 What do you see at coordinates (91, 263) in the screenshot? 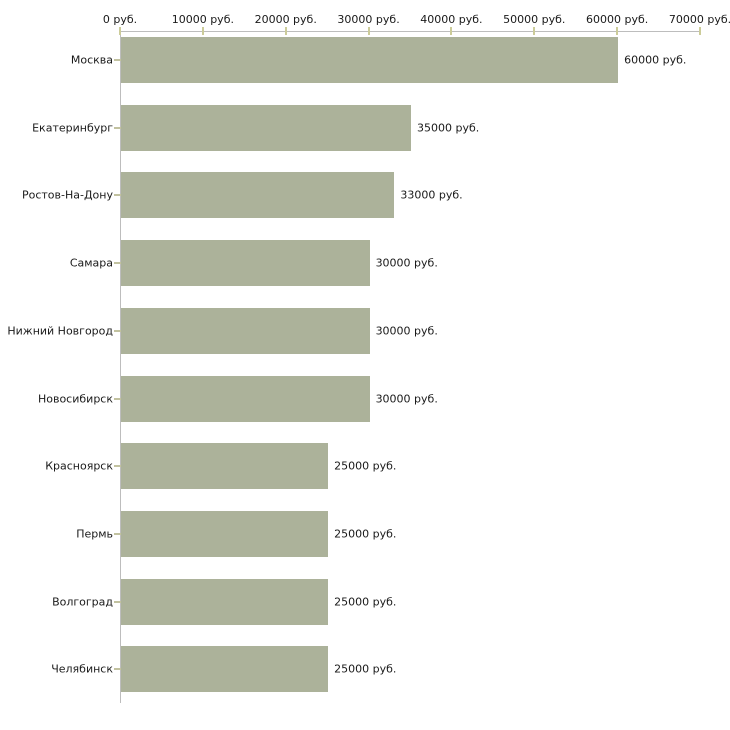
I see `category-label: Самара` at bounding box center [91, 263].